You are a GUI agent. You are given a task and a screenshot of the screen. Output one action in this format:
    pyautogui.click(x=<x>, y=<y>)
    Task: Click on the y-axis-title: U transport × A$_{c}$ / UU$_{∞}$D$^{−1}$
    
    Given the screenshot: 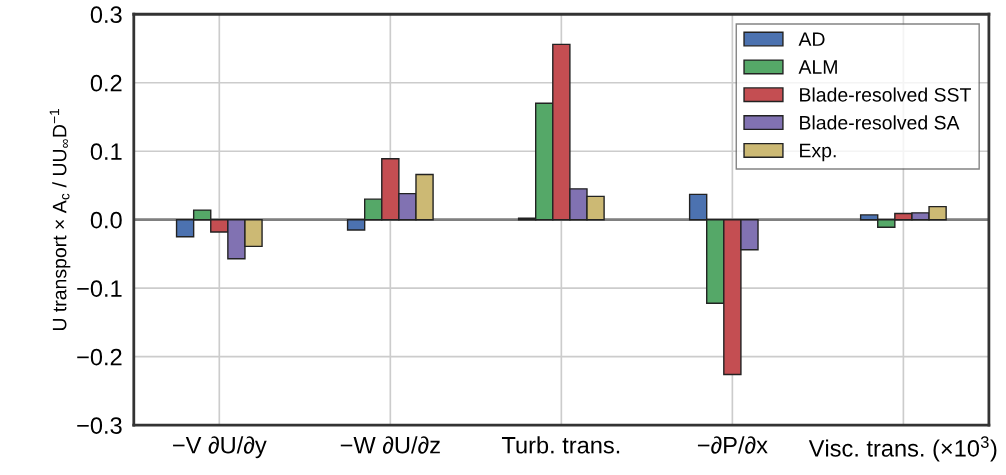 What is the action you would take?
    pyautogui.click(x=60, y=220)
    